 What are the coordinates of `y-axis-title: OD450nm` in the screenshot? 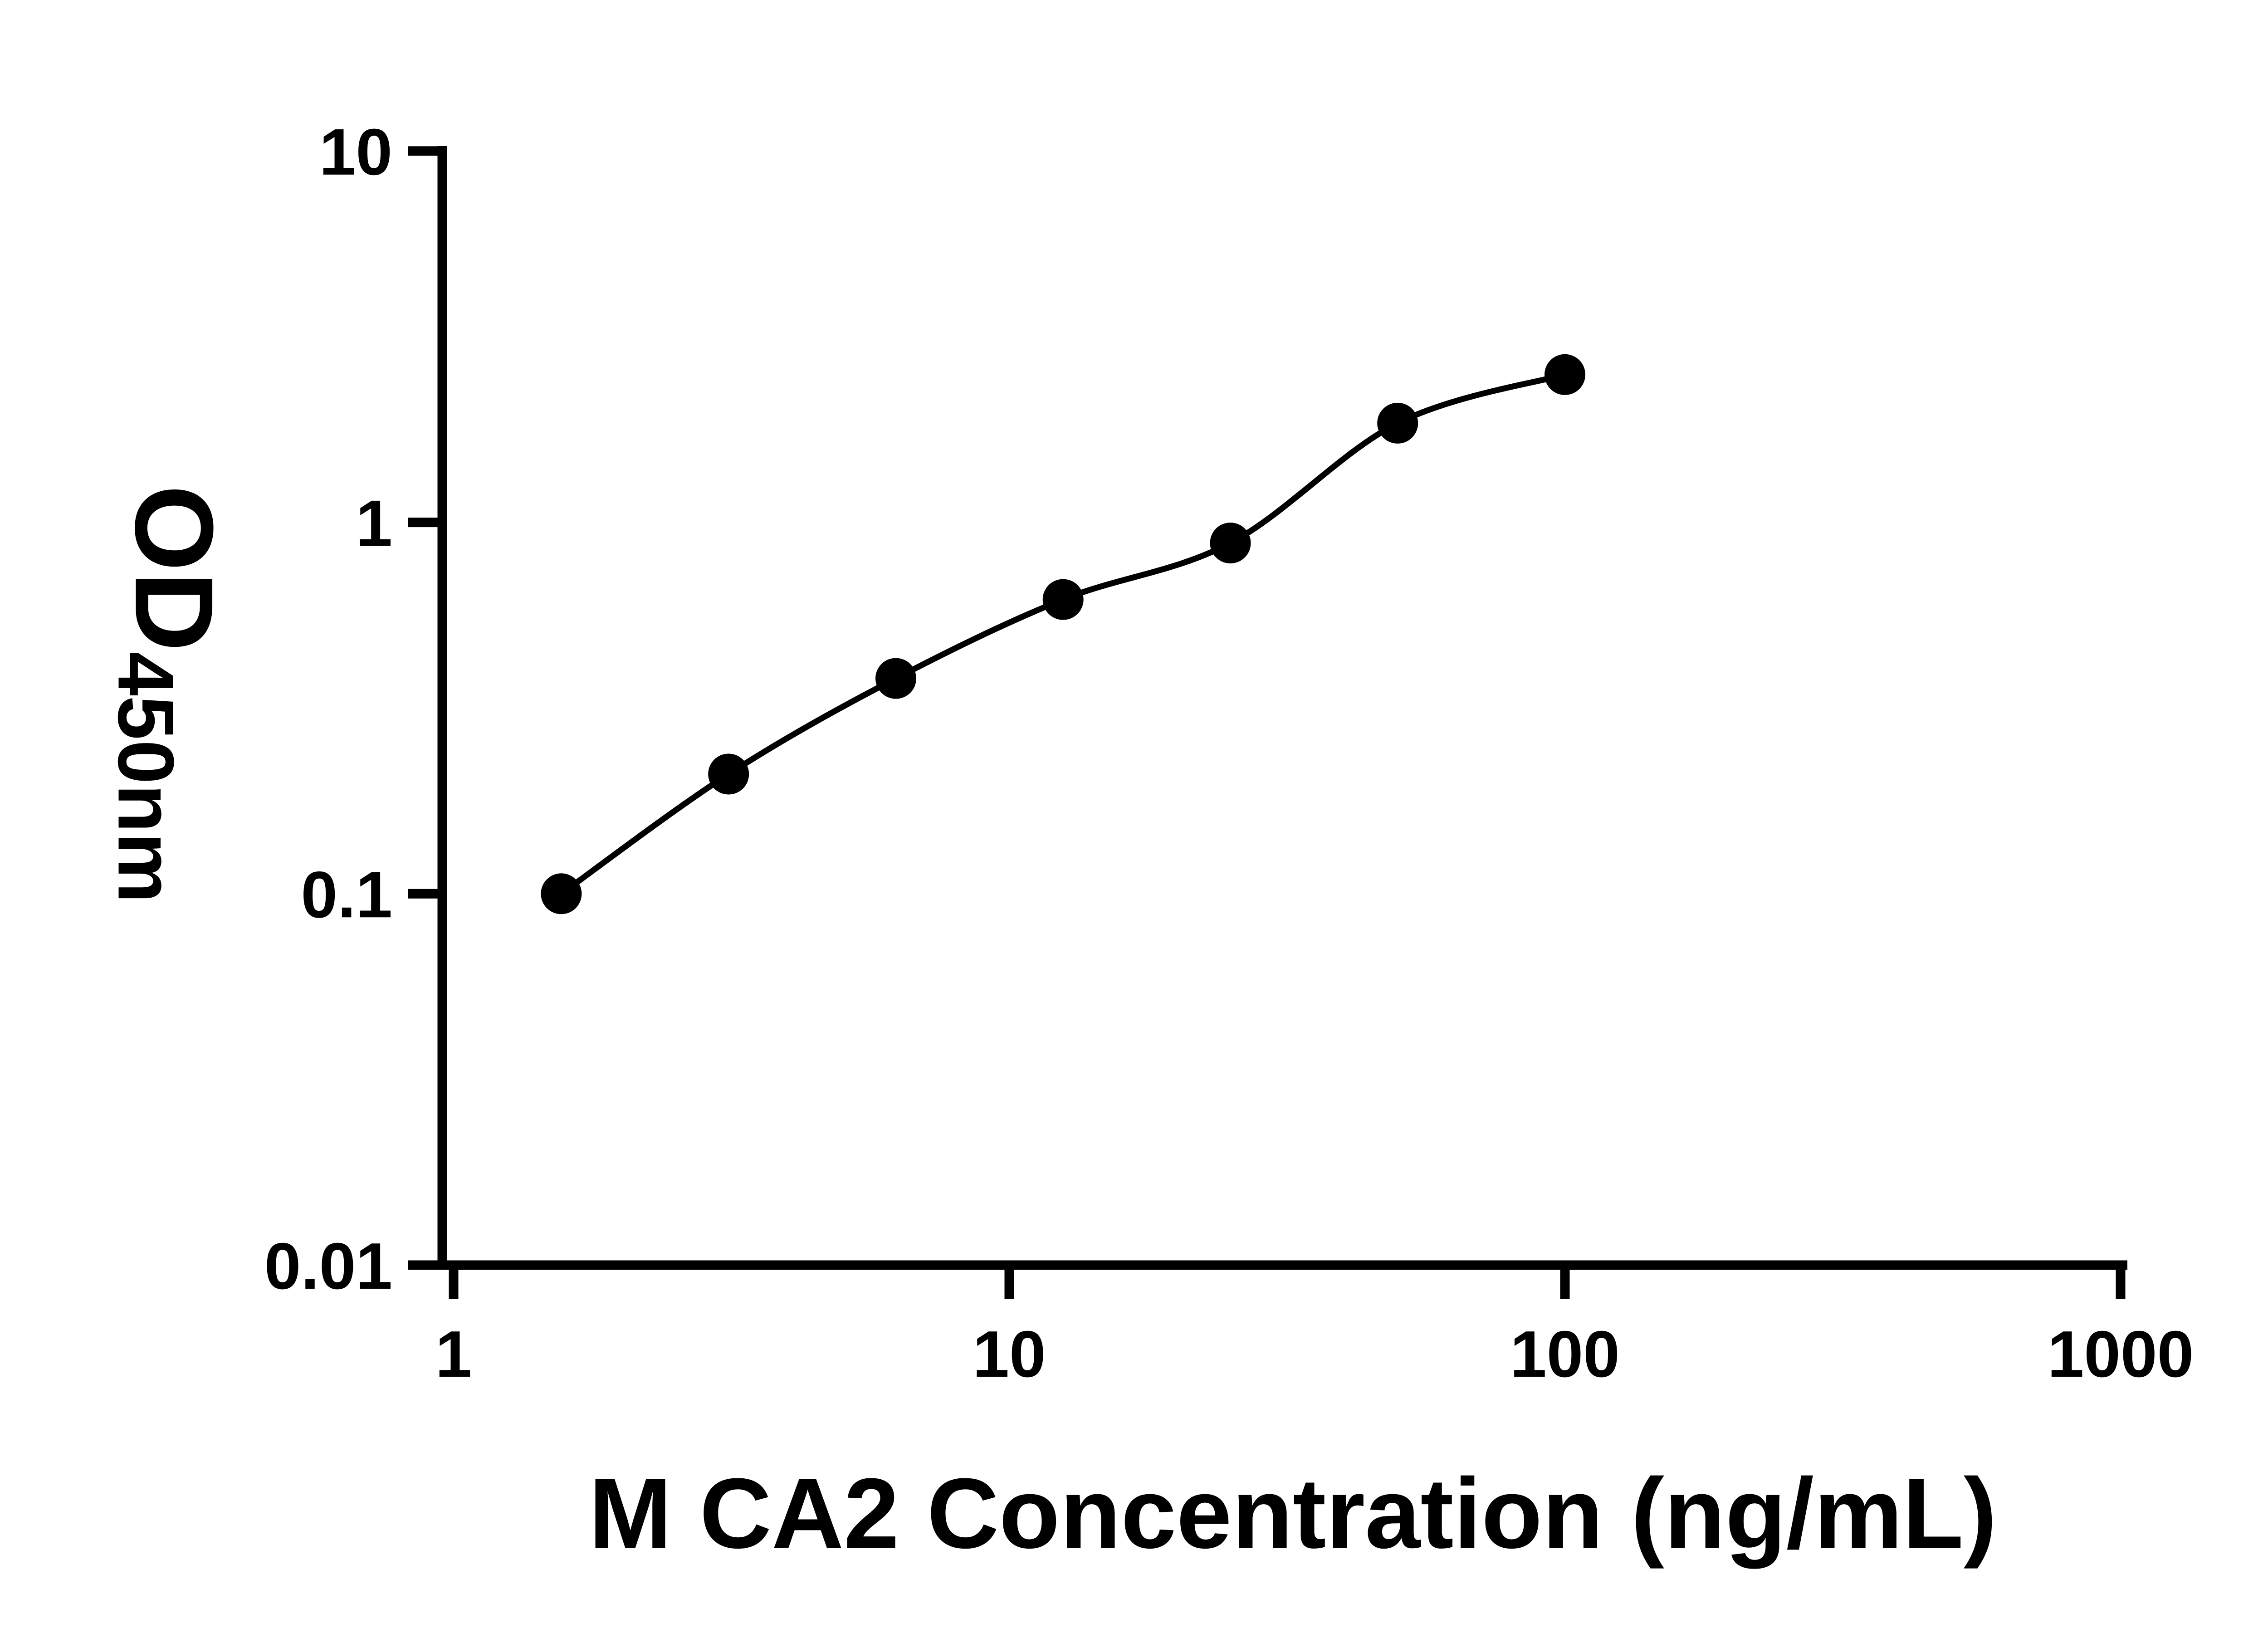 It's located at (170, 694).